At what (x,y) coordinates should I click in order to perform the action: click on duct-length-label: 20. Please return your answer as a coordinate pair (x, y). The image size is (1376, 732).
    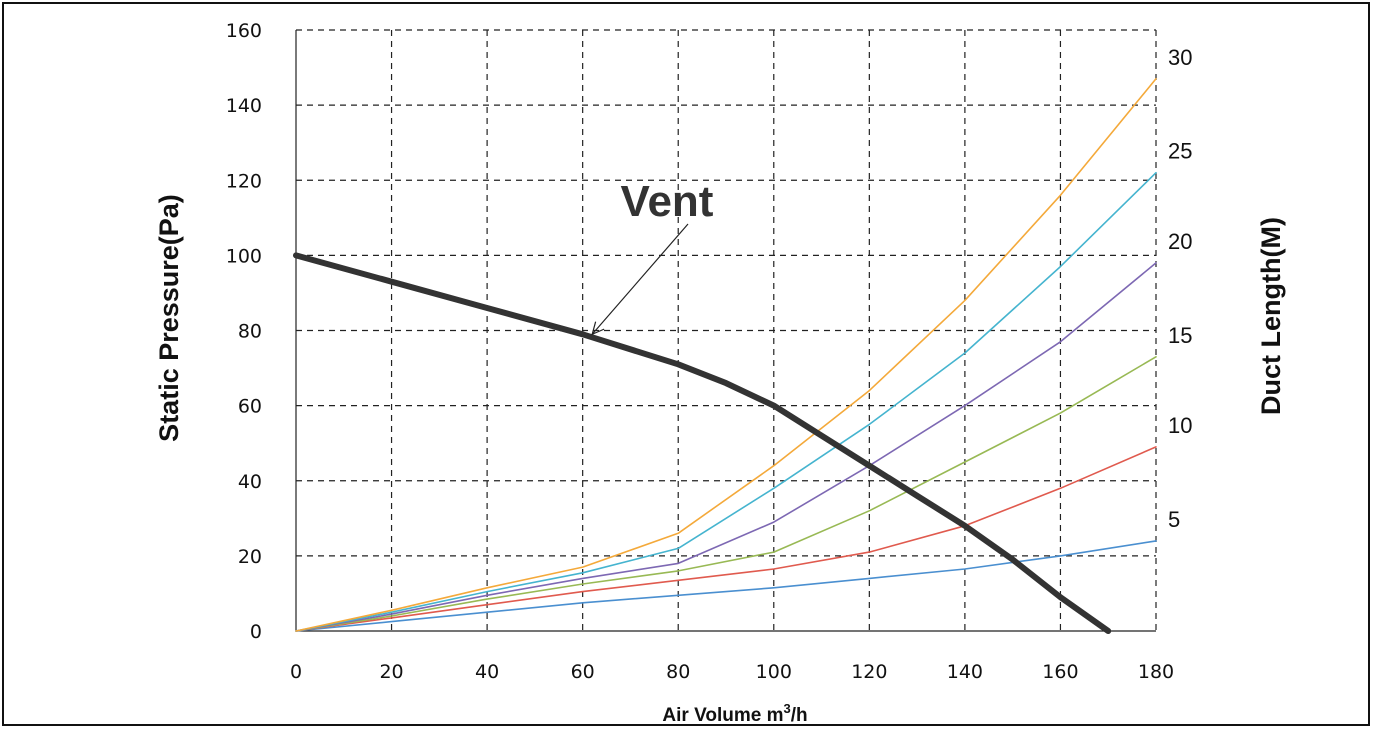
    Looking at the image, I should click on (1180, 241).